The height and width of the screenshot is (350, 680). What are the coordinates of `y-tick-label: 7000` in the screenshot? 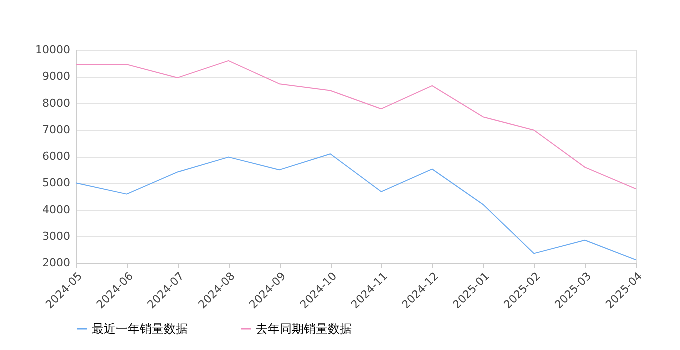 It's located at (56, 129).